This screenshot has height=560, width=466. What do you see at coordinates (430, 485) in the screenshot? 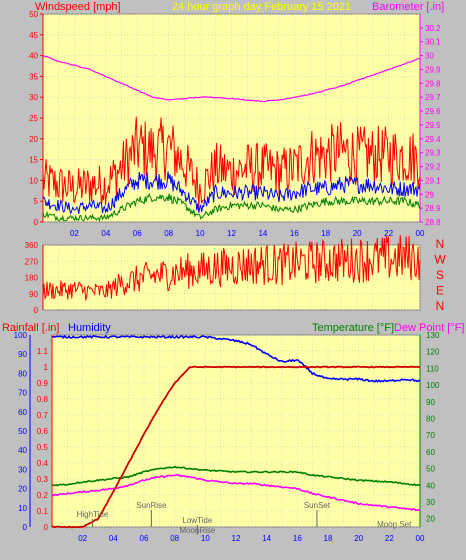
I see `temperature-tick-label: 40` at bounding box center [430, 485].